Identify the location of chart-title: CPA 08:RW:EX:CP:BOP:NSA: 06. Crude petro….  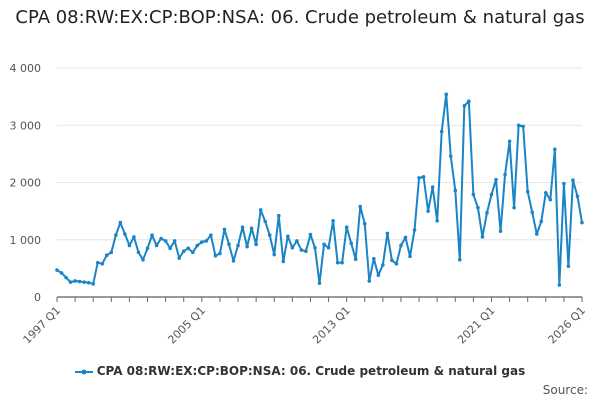
(300, 17).